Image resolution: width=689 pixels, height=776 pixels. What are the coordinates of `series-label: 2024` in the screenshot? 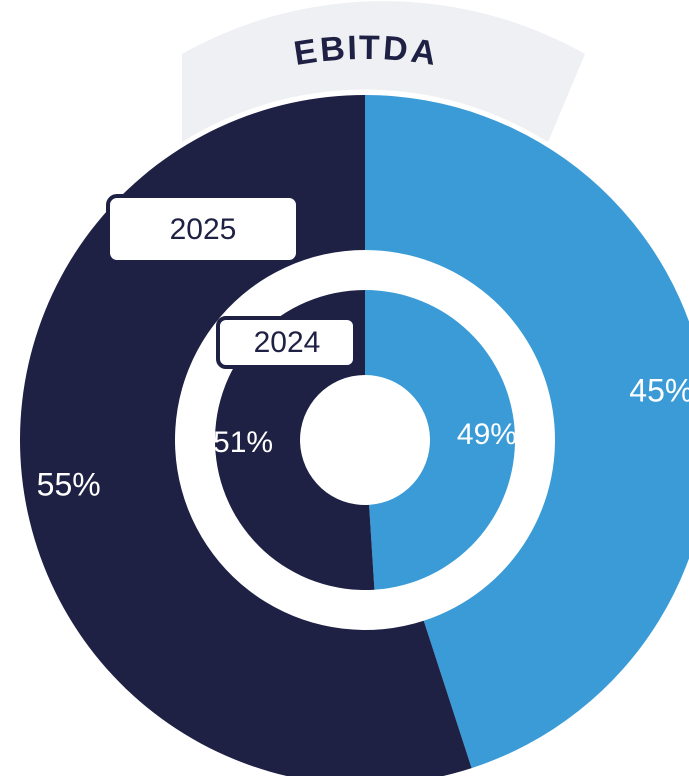 It's located at (287, 342).